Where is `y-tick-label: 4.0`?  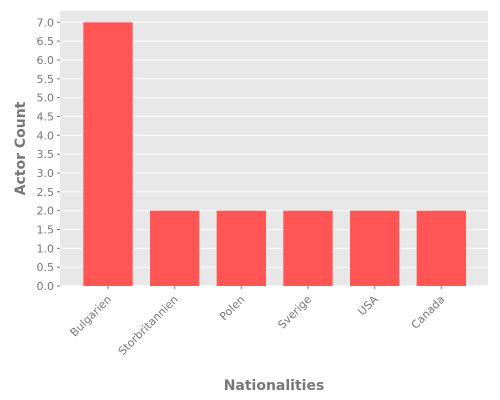
y-tick-label: 4.0 is located at coordinates (46, 135).